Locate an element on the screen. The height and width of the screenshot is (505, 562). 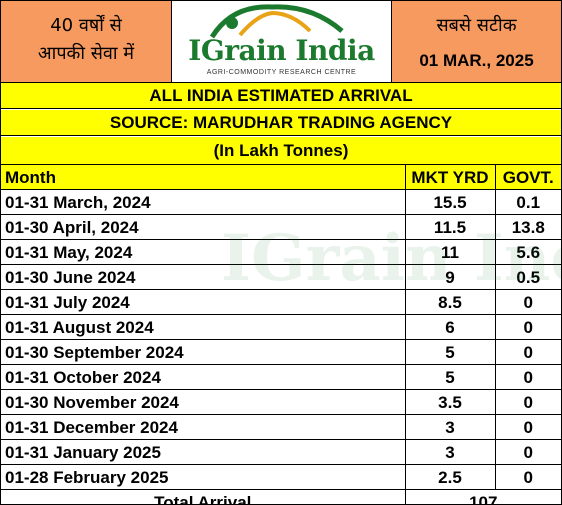
header-date: 01 MAR., 2025 is located at coordinates (476, 60).